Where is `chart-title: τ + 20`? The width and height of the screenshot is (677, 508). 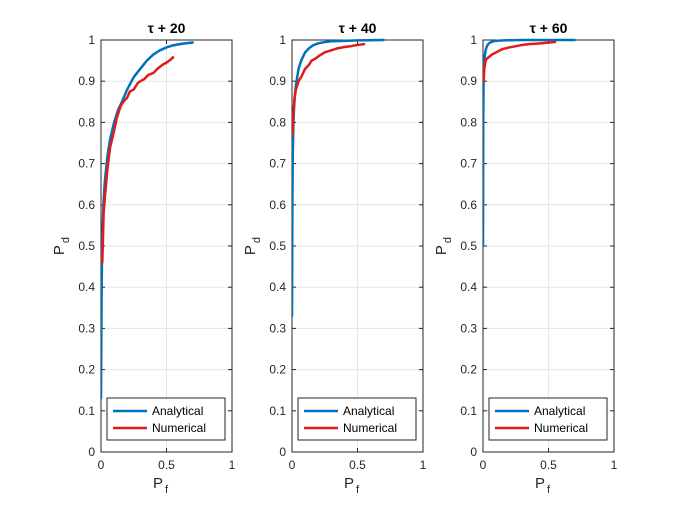 chart-title: τ + 20 is located at coordinates (167, 28).